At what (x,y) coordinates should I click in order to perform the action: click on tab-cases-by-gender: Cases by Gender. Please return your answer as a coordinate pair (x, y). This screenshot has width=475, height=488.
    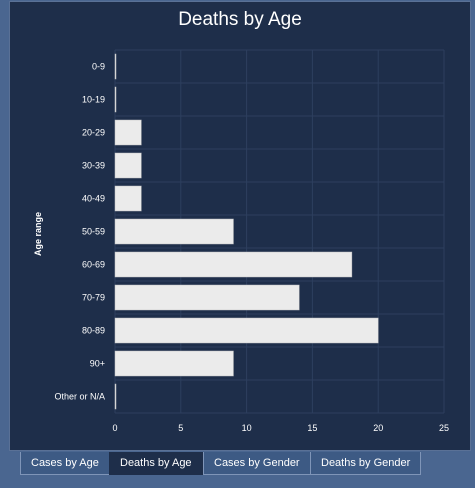
    Looking at the image, I should click on (257, 463).